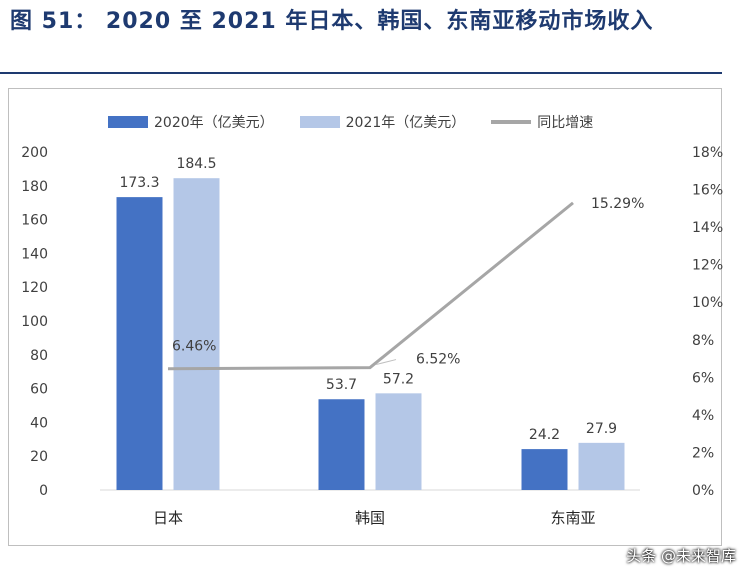 The image size is (750, 574). Describe the element at coordinates (34, 221) in the screenshot. I see `y-left-tick-label: 160` at that location.